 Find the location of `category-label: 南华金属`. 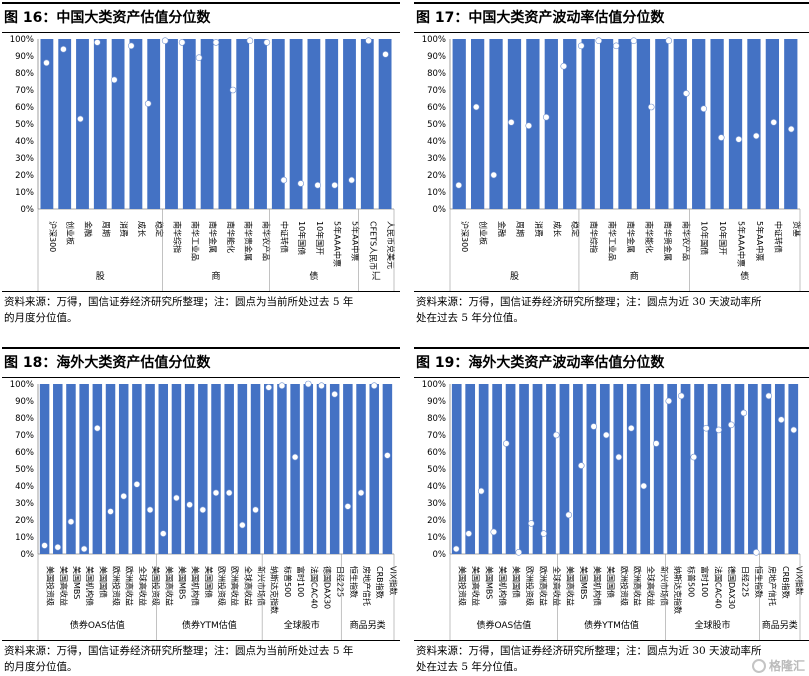

category-label: 南华金属 is located at coordinates (631, 237).